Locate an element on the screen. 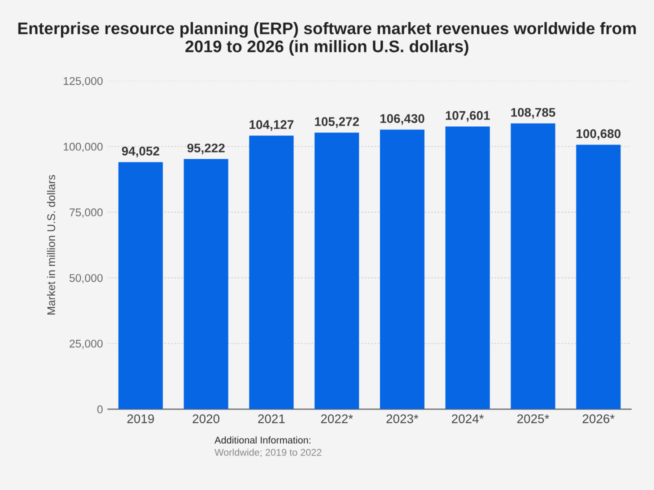 Image resolution: width=654 pixels, height=490 pixels. data-label: 95,222 is located at coordinates (206, 149).